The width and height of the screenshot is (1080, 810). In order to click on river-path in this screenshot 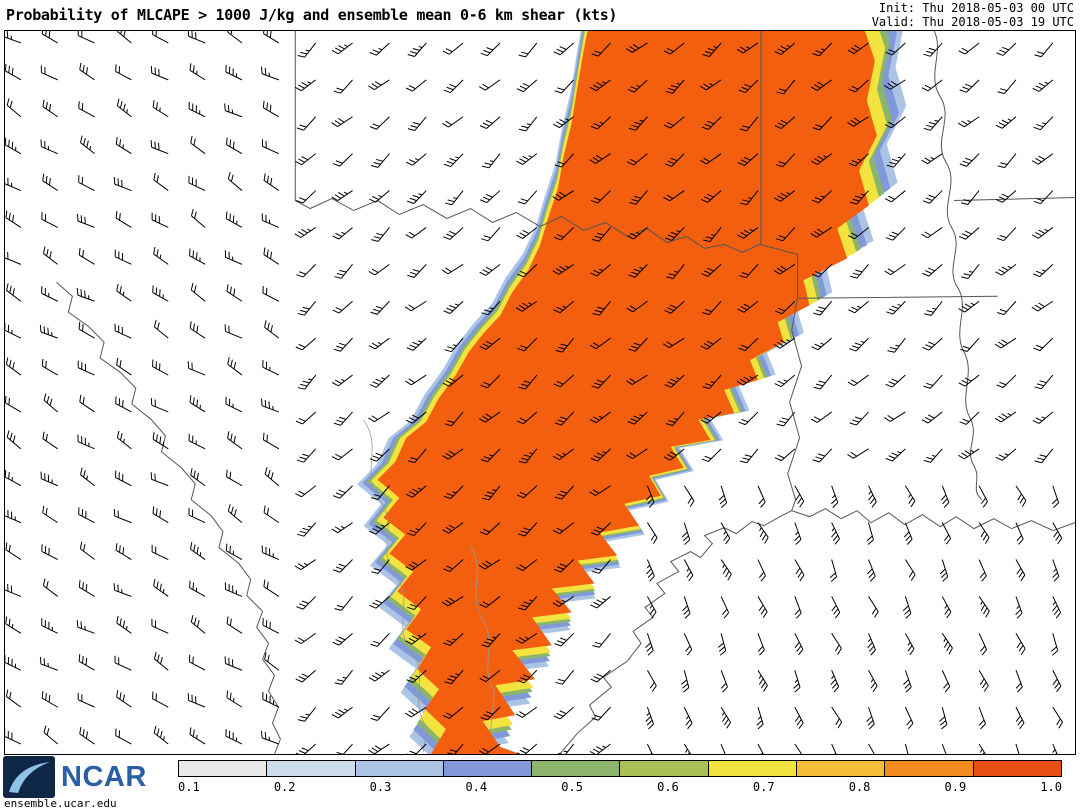, I will do `click(482, 638)`.